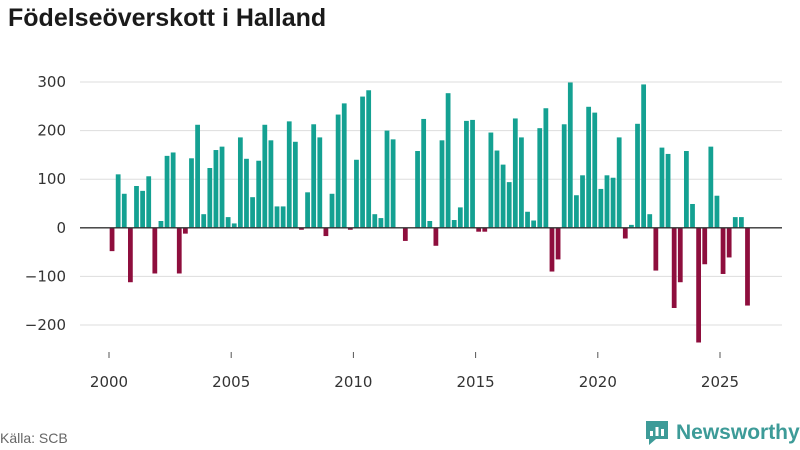 This screenshot has height=450, width=800. Describe the element at coordinates (353, 382) in the screenshot. I see `x-tick-label: 2010` at that location.